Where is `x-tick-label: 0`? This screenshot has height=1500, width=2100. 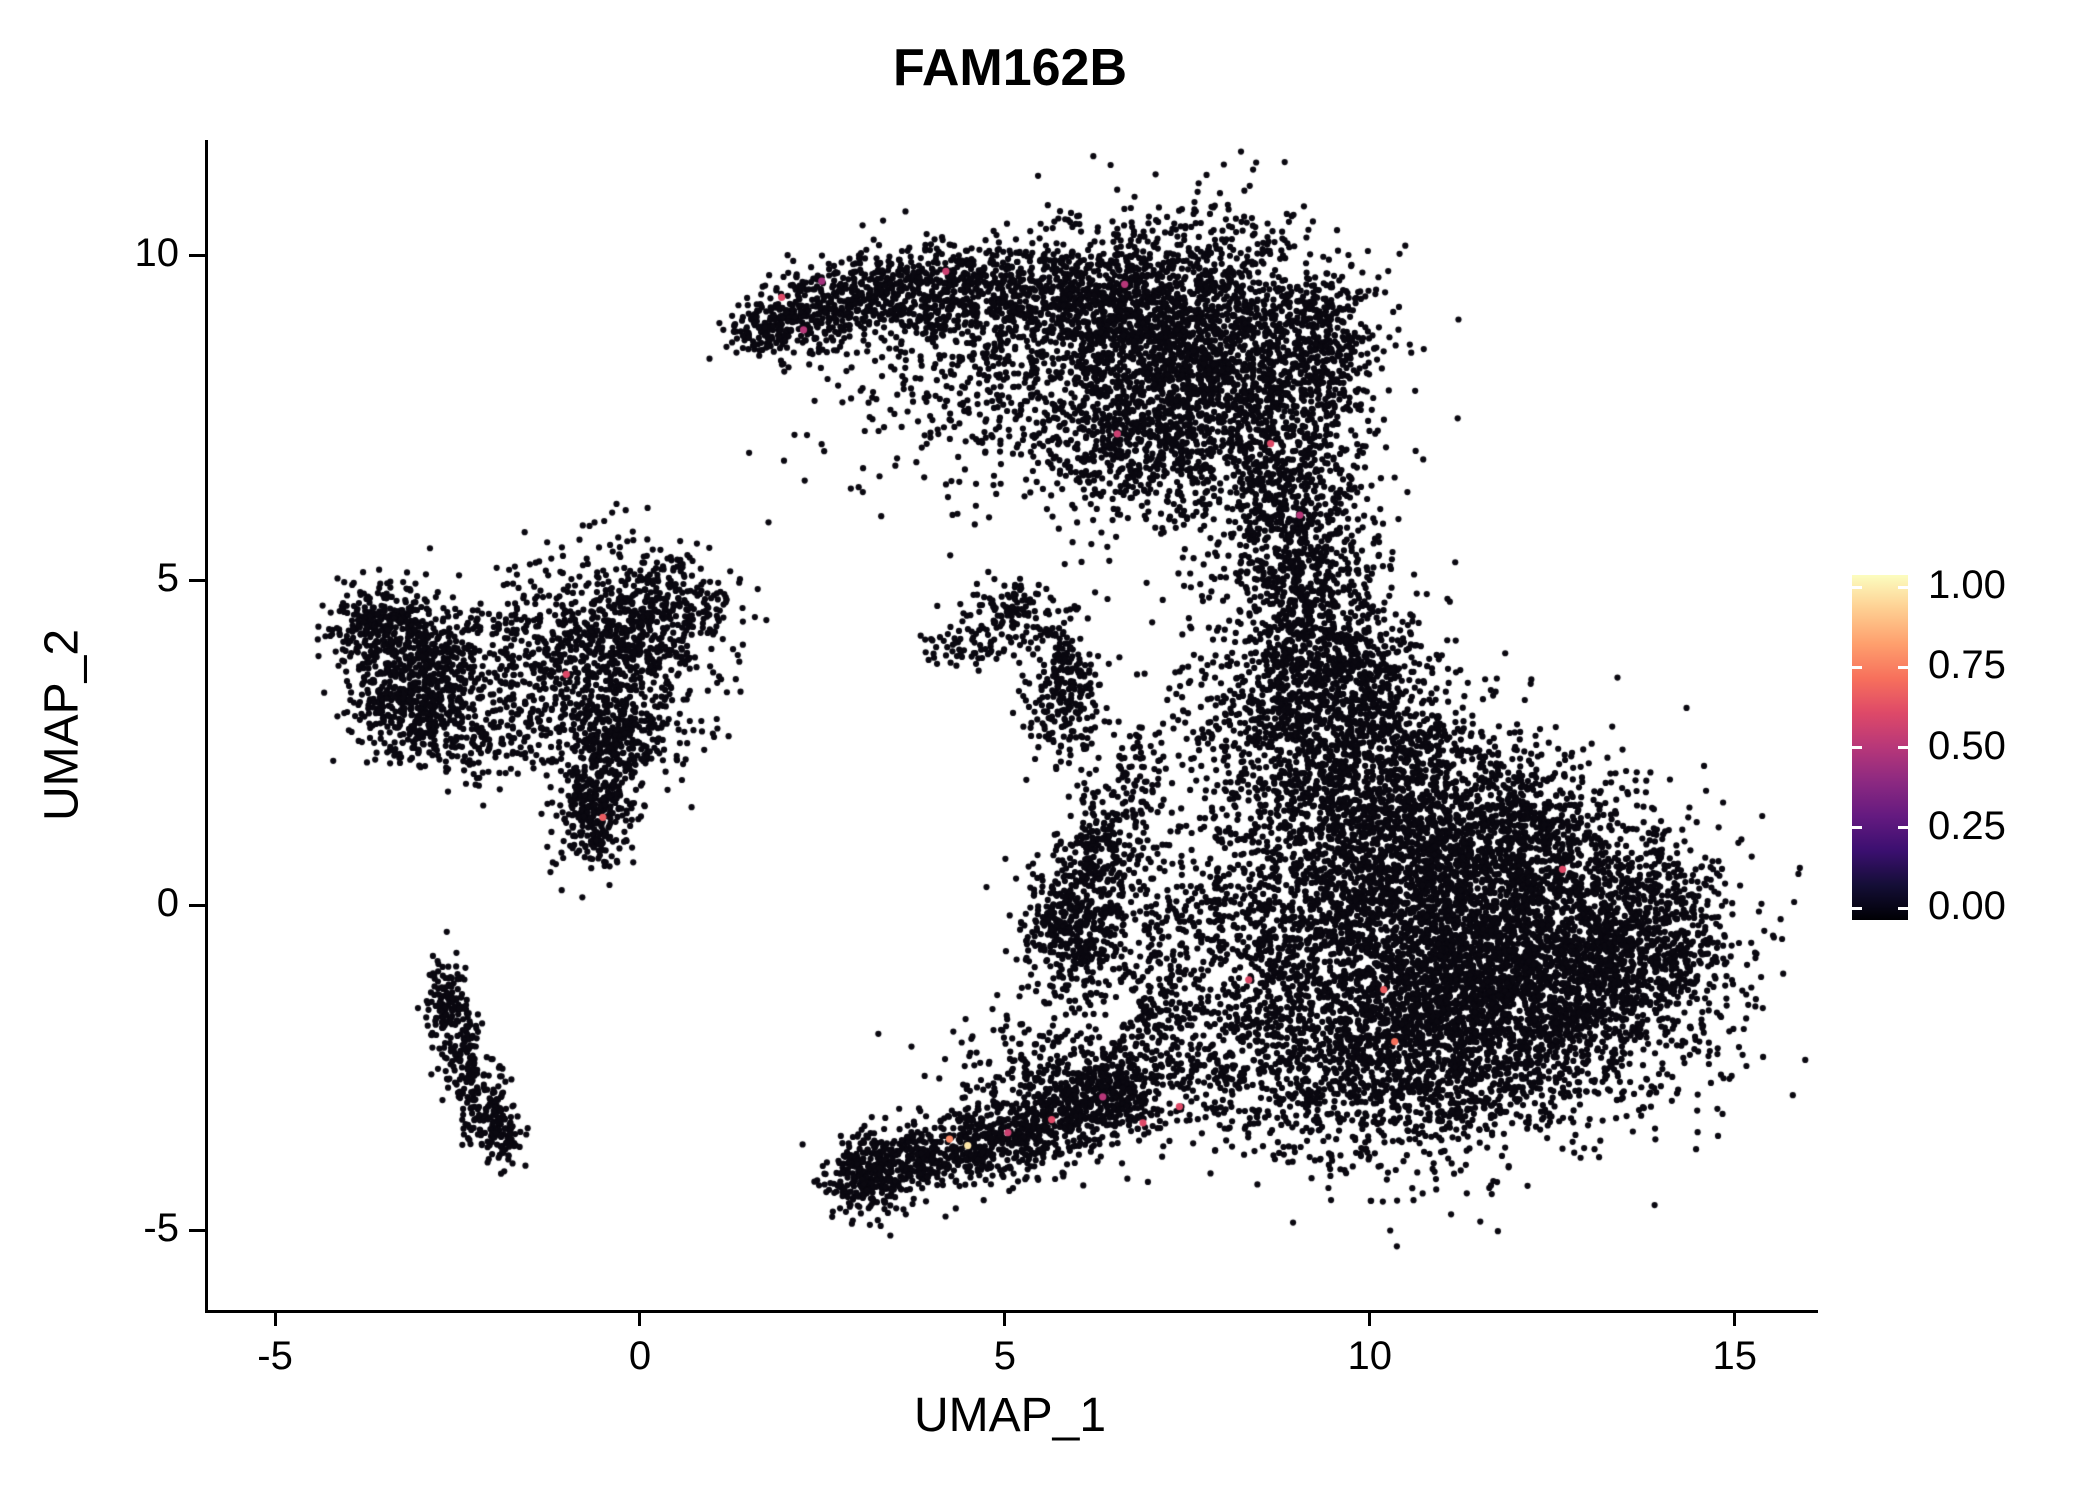 x-tick-label: 0 is located at coordinates (640, 1356).